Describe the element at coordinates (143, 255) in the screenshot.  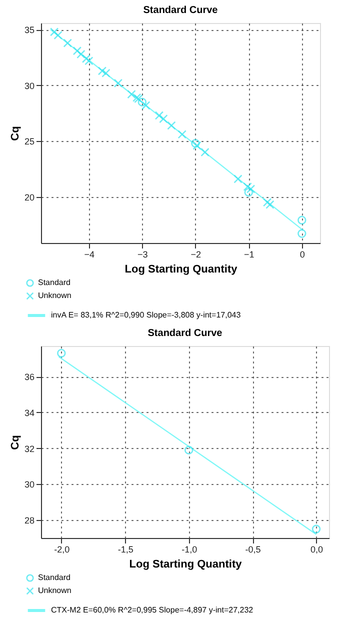
I see `x-tick-label: −3` at that location.